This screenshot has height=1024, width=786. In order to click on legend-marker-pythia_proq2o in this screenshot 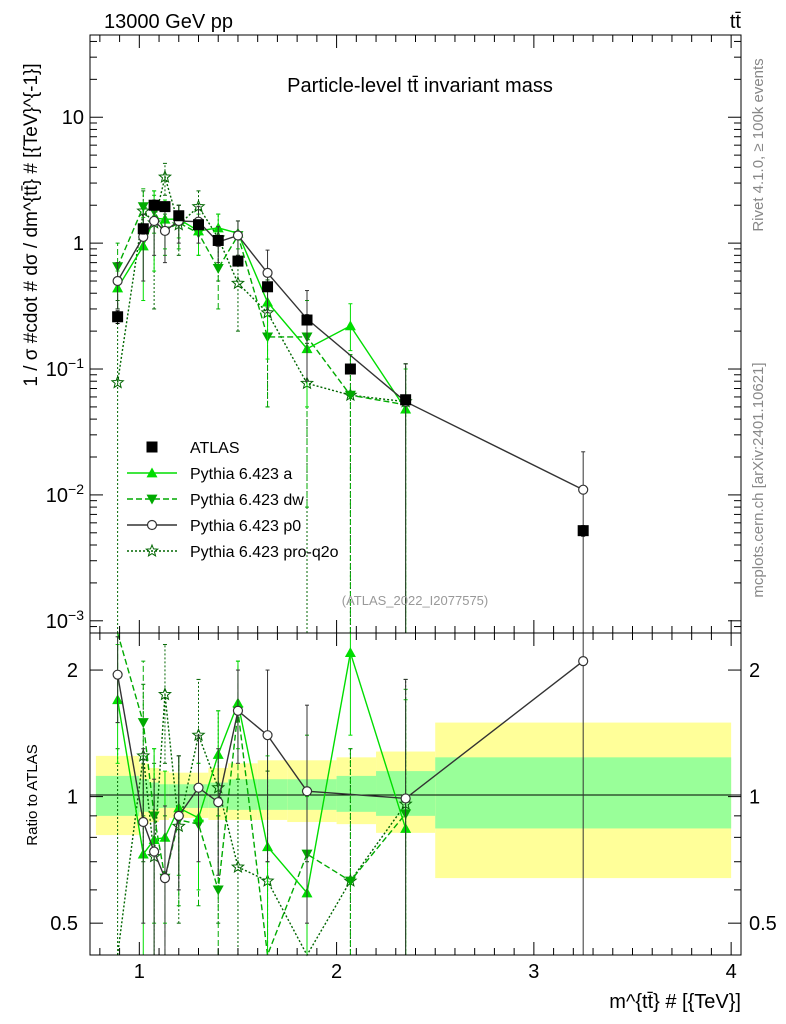, I will do `click(152, 550)`.